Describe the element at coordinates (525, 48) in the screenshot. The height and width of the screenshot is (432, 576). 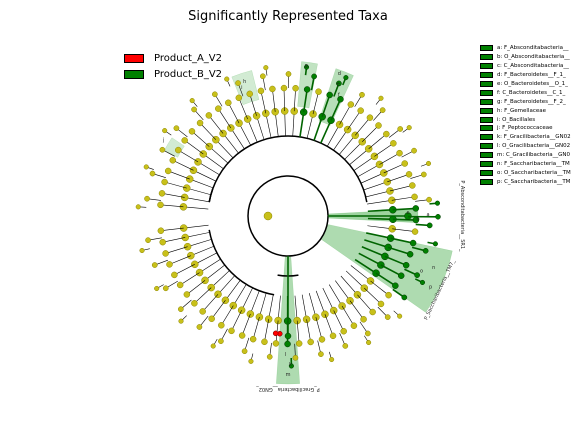
I see `clade-key-item: a: F_Absconditabacteria__` at that location.